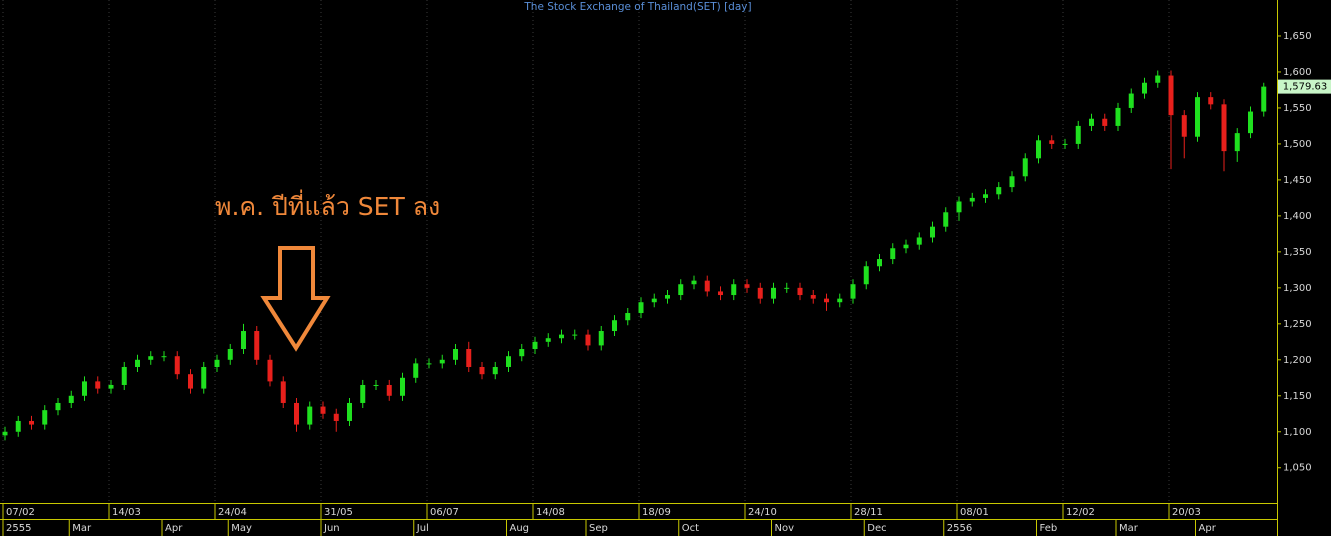  Describe the element at coordinates (1297, 396) in the screenshot. I see `y-tick-label: 1,150` at that location.